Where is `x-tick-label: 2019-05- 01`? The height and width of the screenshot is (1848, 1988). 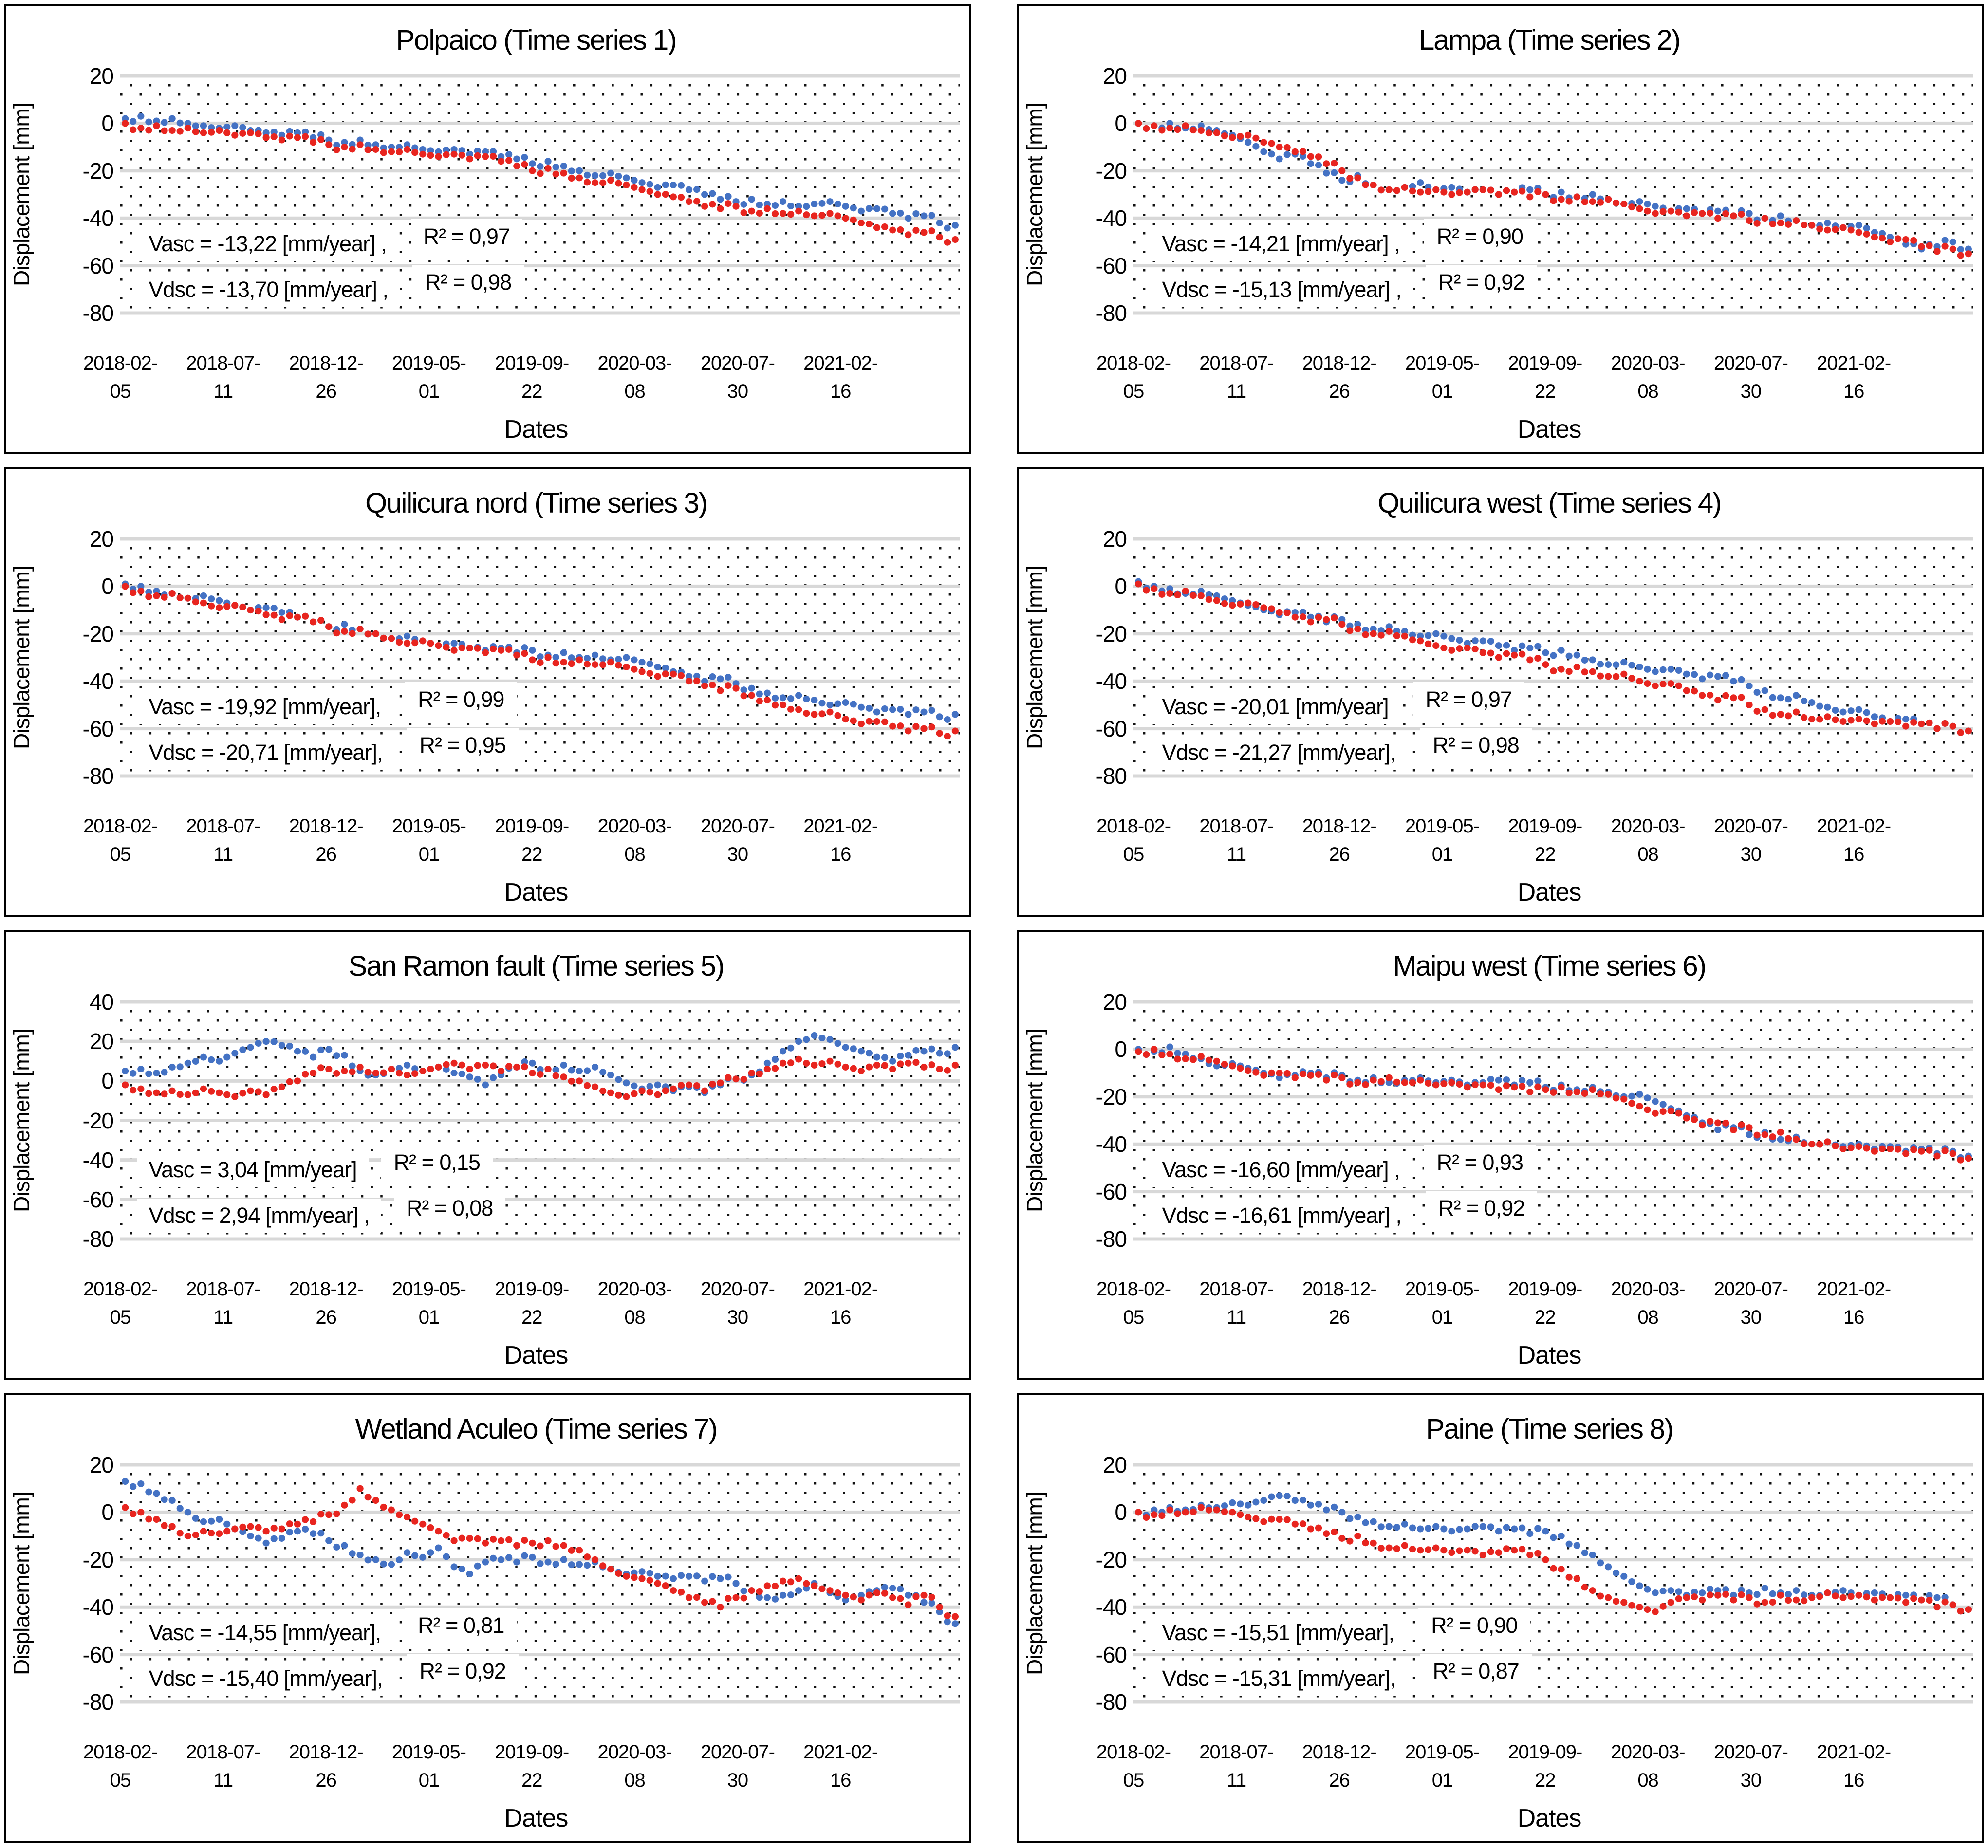 x-tick-label: 2019-05- 01 is located at coordinates (1442, 1303).